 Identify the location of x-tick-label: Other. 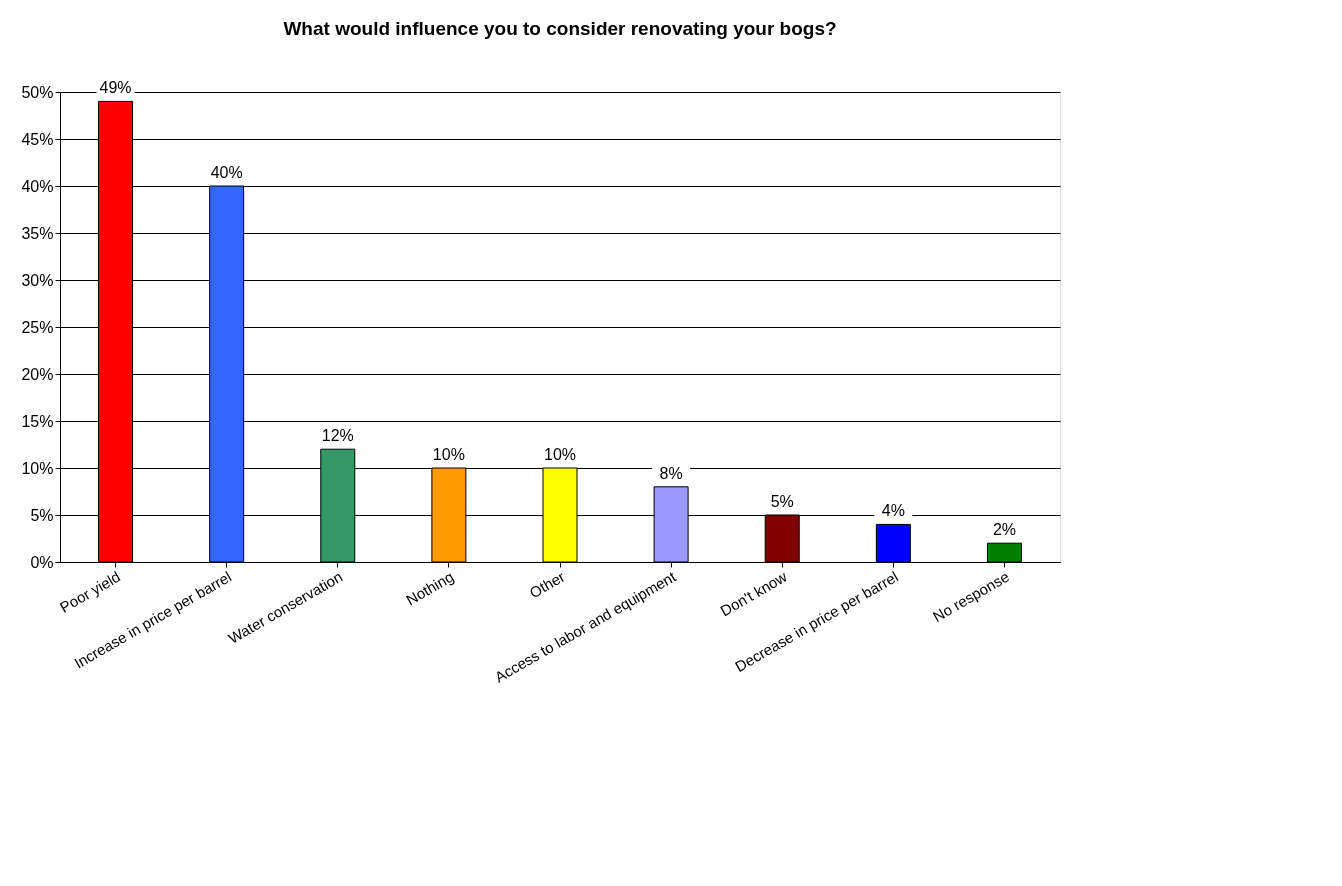
(547, 584).